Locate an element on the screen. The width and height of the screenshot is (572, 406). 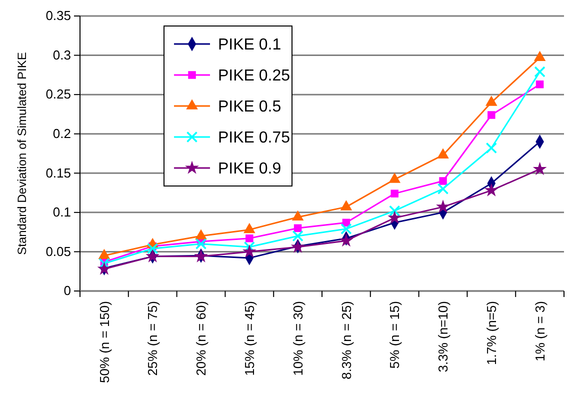
legend-label: PIKE 0.25 is located at coordinates (254, 76).